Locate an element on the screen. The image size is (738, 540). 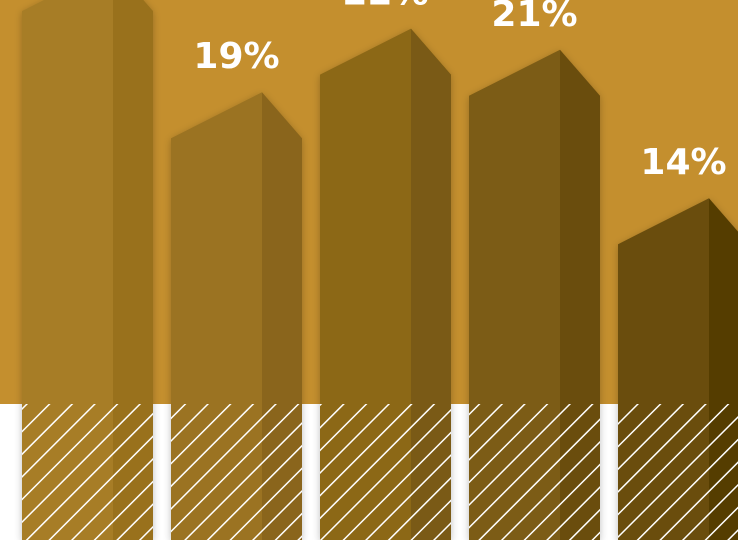
bar-value-label: 22% is located at coordinates (385, 7).